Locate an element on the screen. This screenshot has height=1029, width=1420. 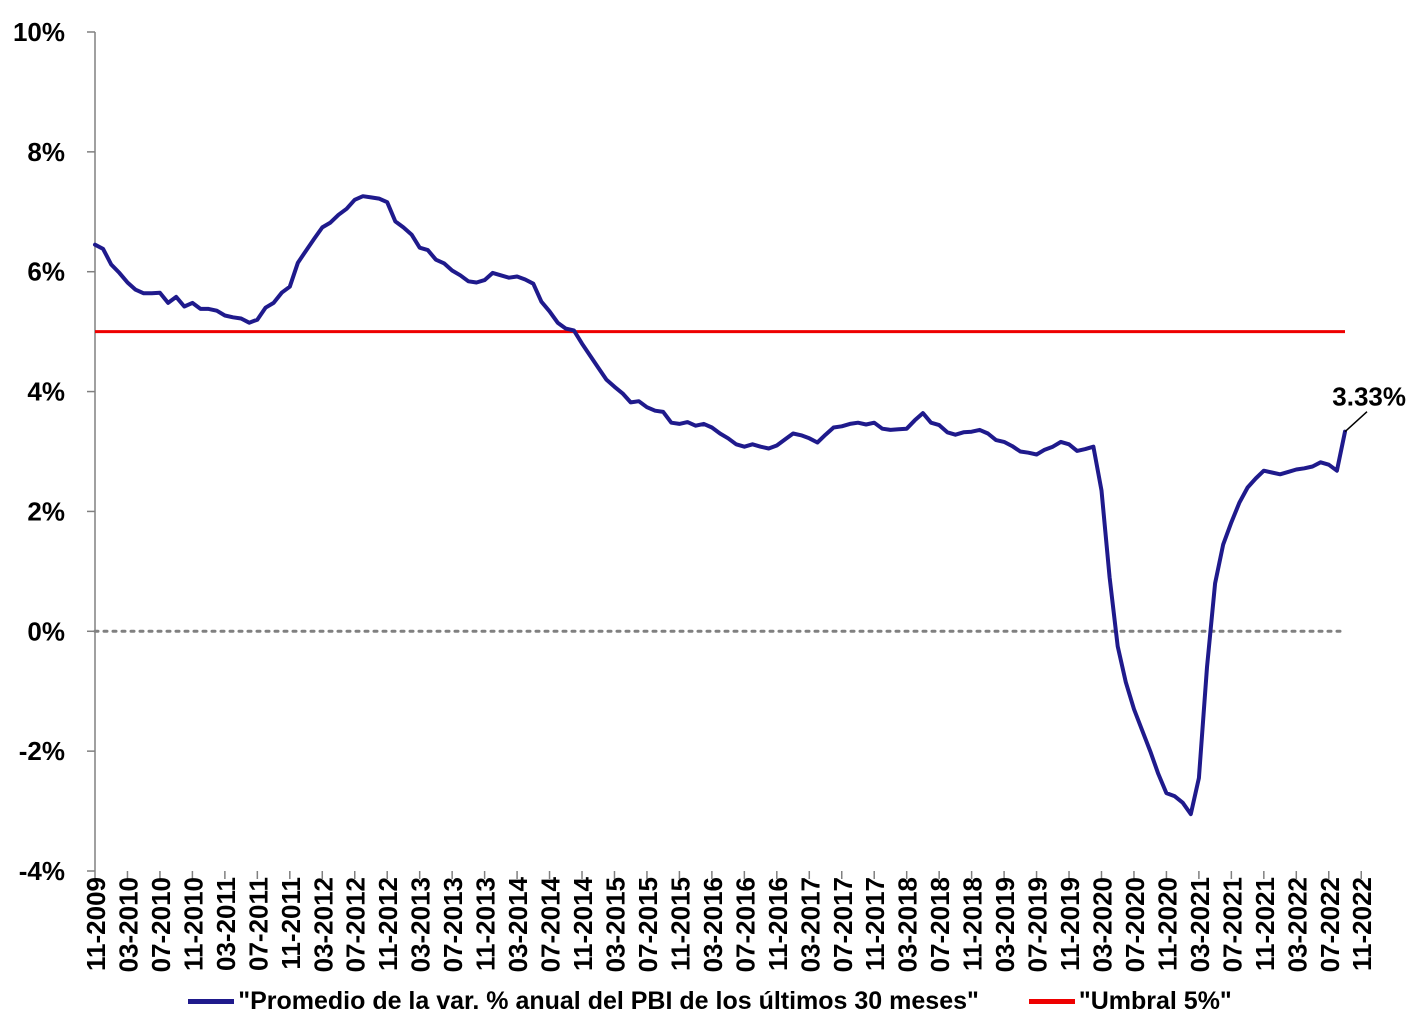
y-tick-label: 2% is located at coordinates (46, 511).